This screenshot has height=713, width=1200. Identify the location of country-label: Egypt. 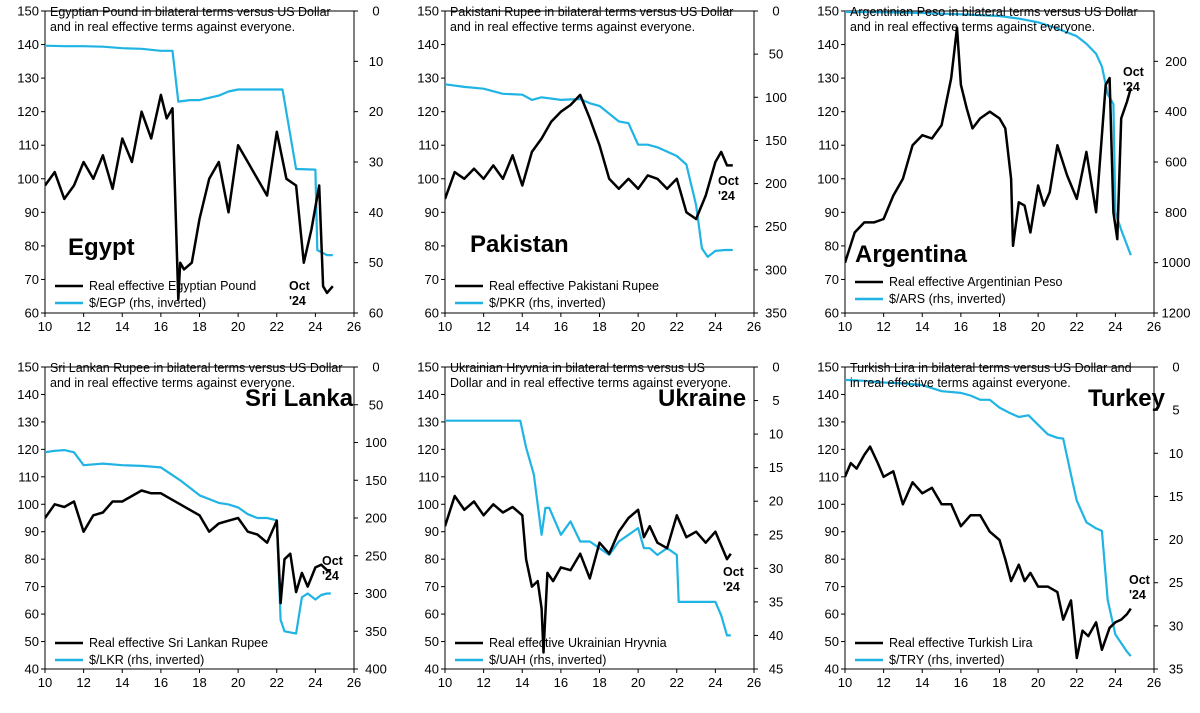
(101, 247).